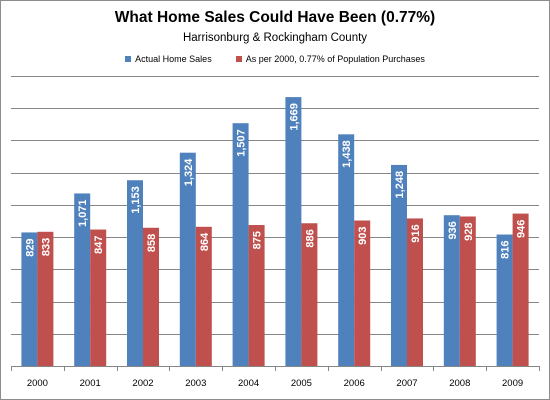 Image resolution: width=550 pixels, height=400 pixels. What do you see at coordinates (258, 240) in the screenshot?
I see `data-label: 875` at bounding box center [258, 240].